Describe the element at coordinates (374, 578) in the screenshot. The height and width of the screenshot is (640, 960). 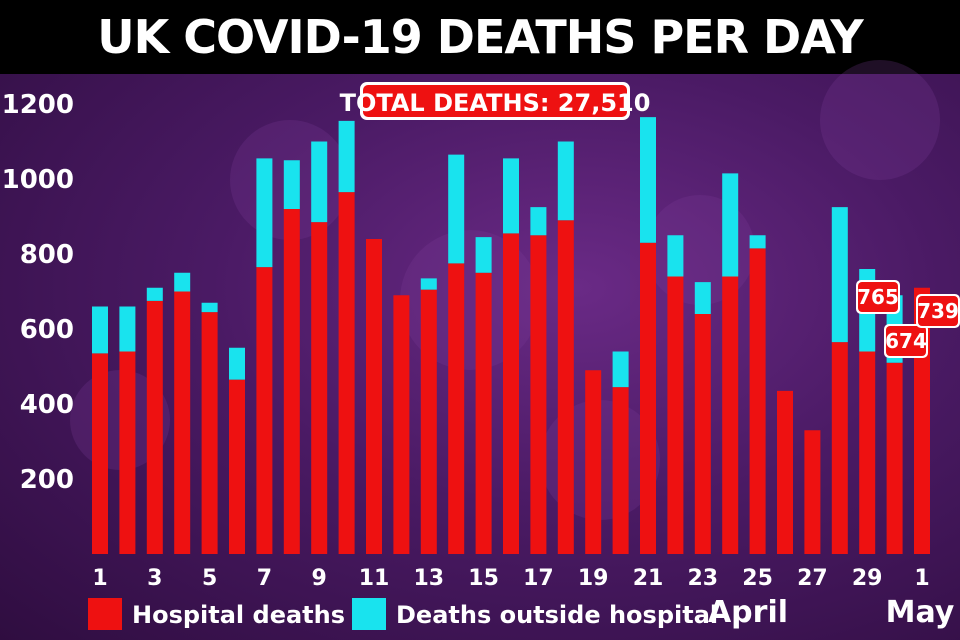
I see `x-tick-label-10: 11` at that location.